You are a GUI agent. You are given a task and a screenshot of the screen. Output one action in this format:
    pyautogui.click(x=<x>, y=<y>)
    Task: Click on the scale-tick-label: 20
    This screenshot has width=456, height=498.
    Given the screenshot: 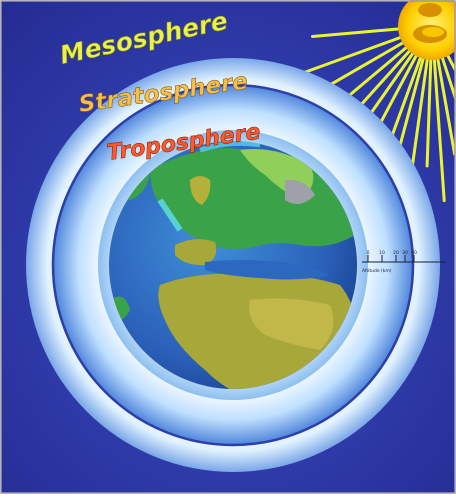 What is the action you would take?
    pyautogui.click(x=396, y=253)
    